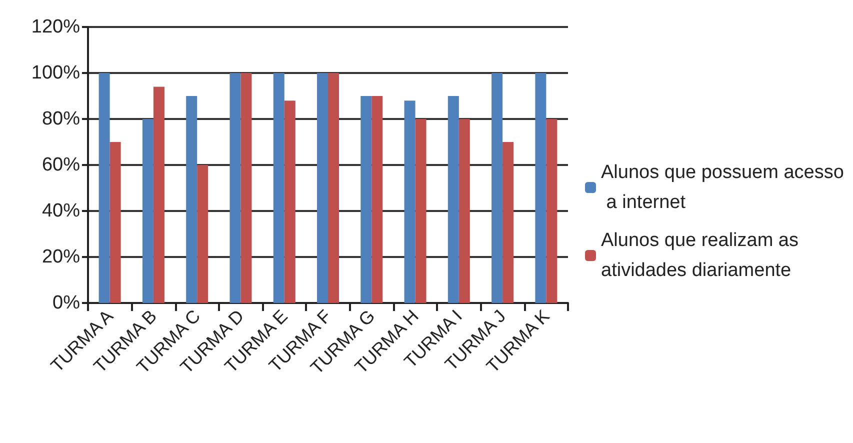 This screenshot has height=443, width=853. I want to click on y-tick-label: 60%, so click(61, 165).